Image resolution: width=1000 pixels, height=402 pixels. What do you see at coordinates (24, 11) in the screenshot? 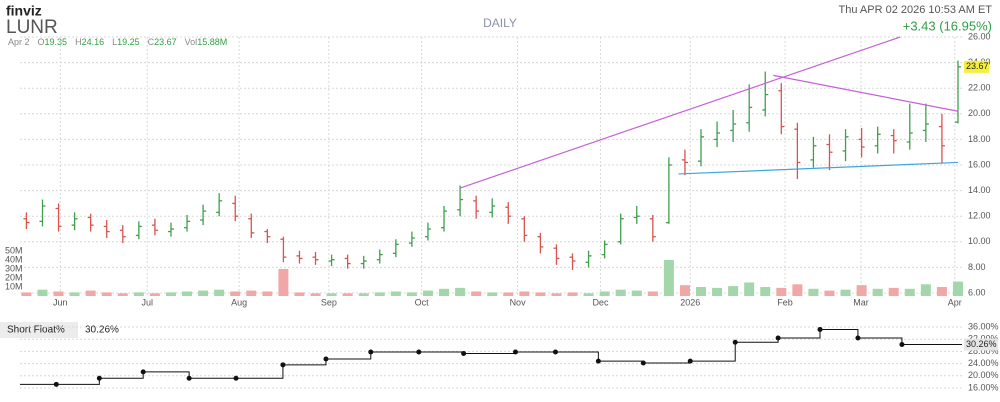
I see `logo: finviz` at bounding box center [24, 11].